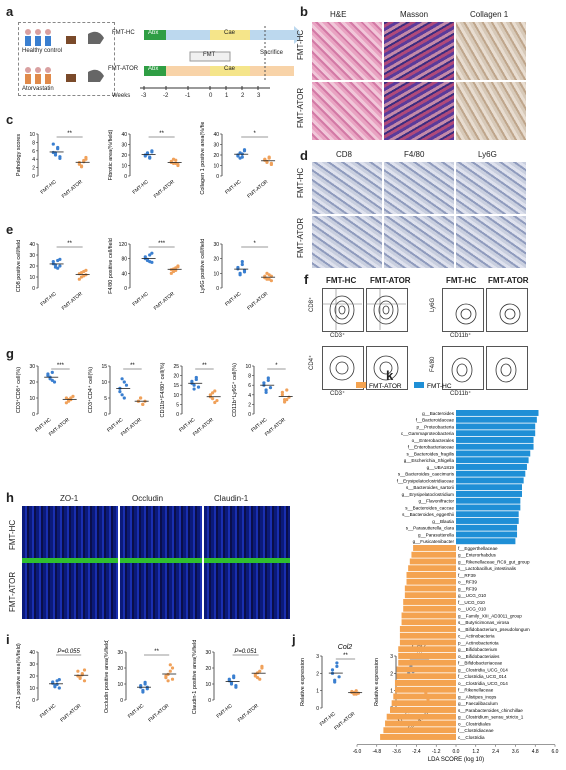  Describe the element at coordinates (390, 375) in the screenshot. I see `panel-label-k: k` at that location.